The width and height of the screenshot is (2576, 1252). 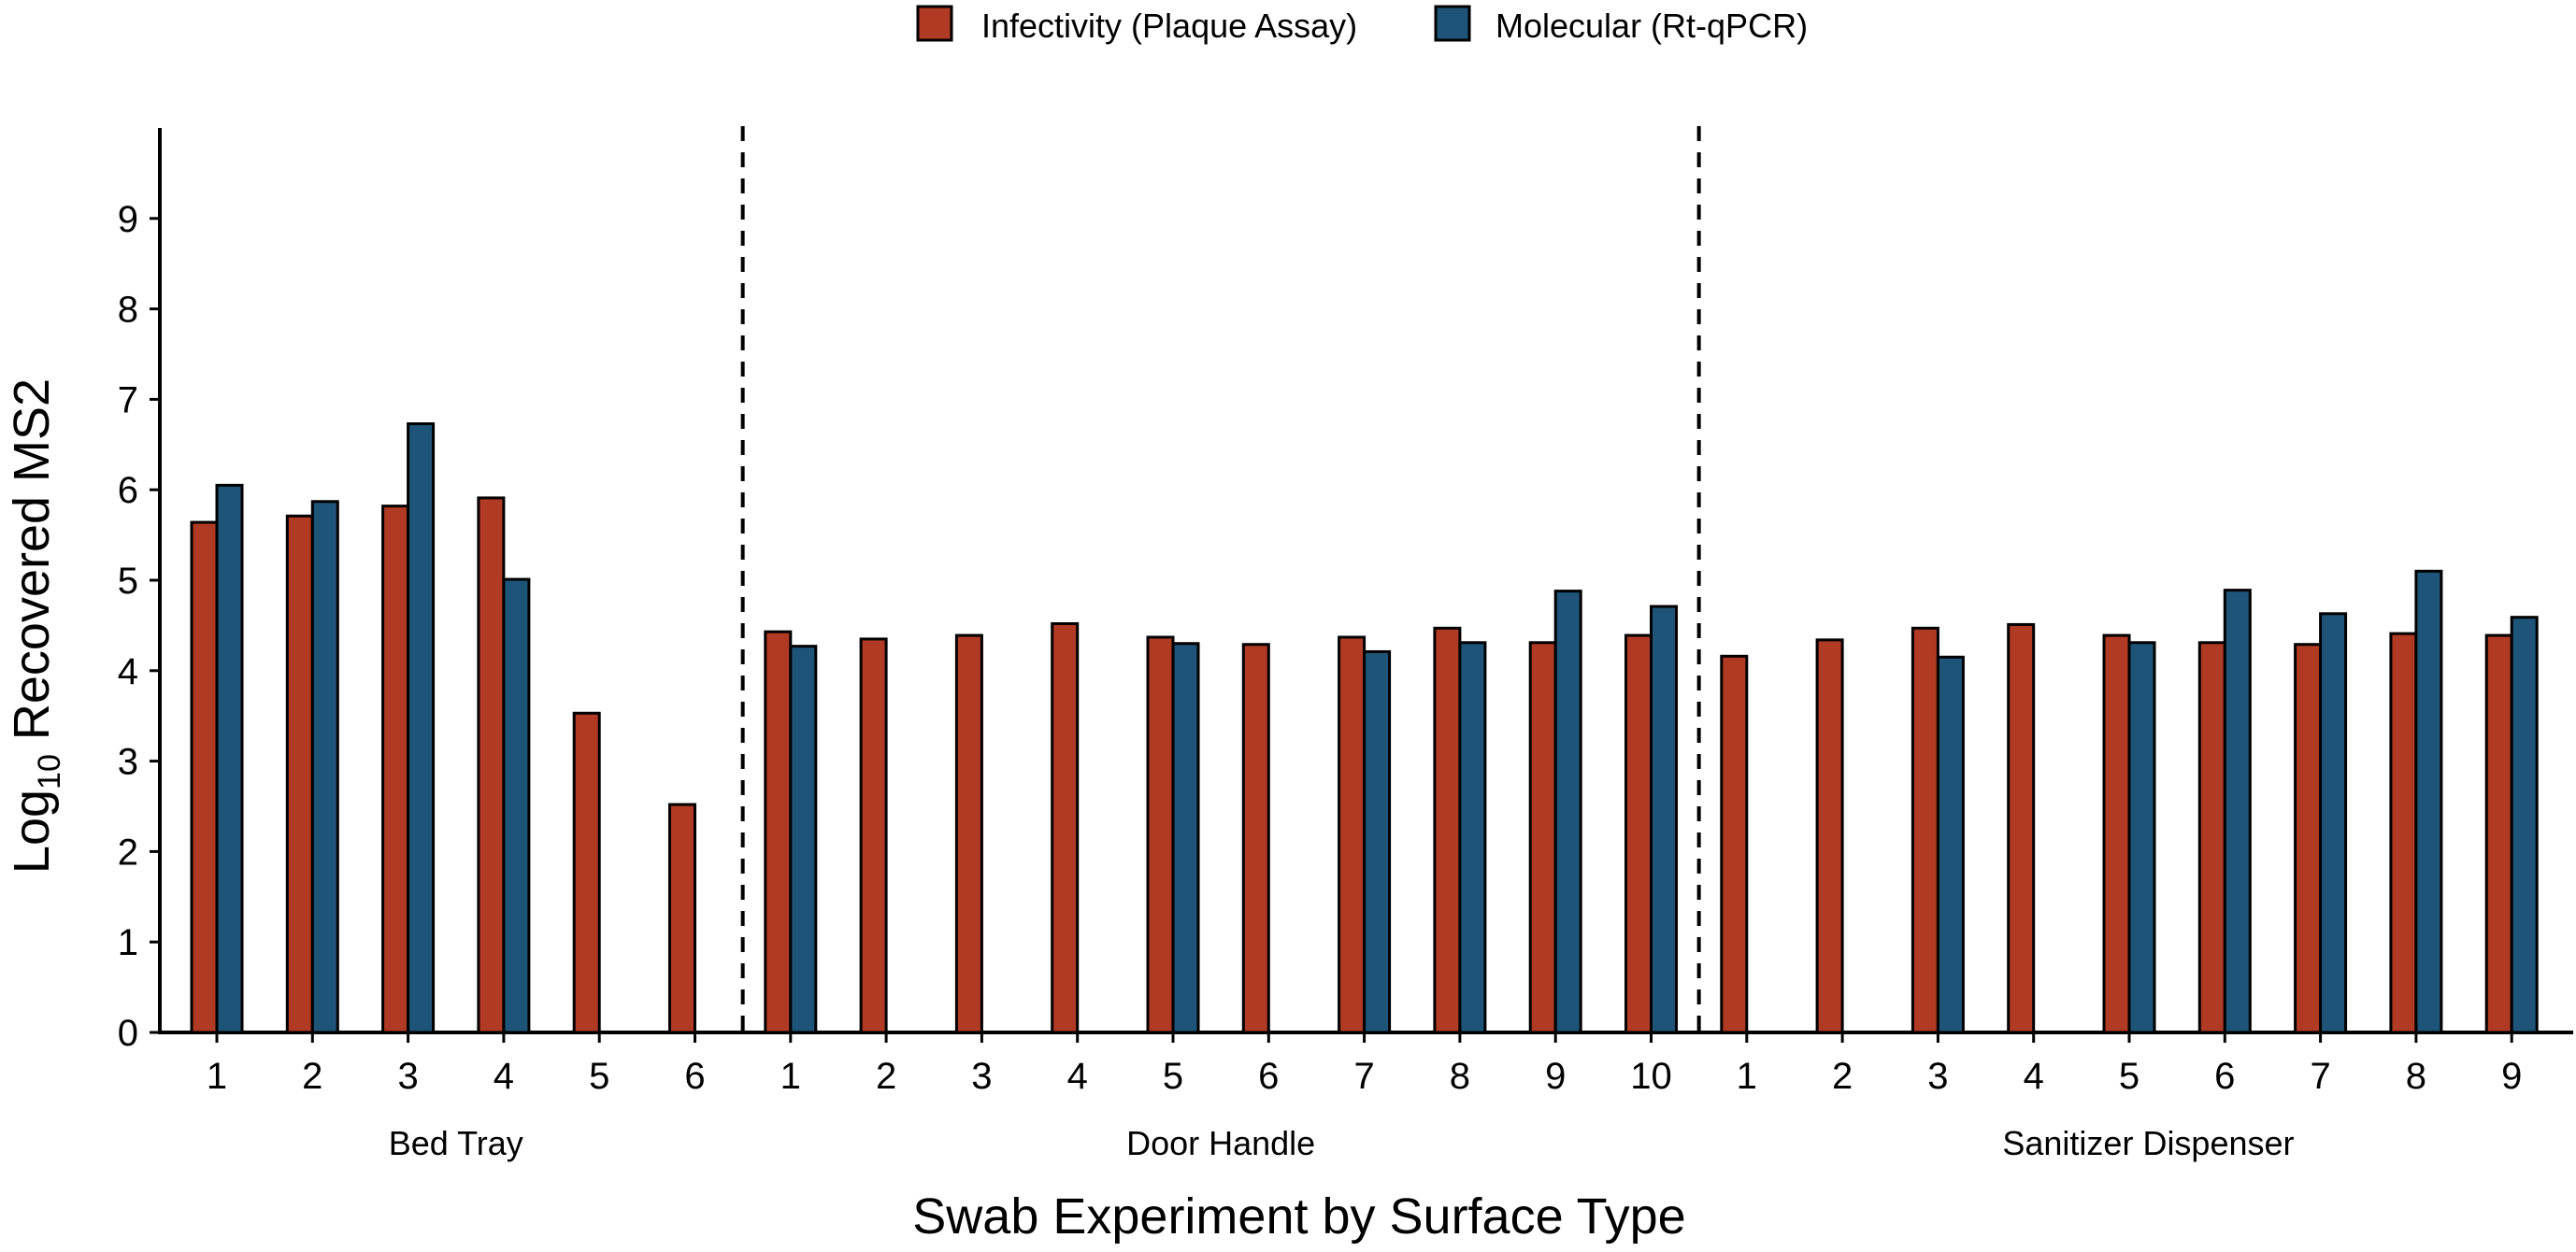 I want to click on x-tick-label: 10, so click(x=1651, y=1076).